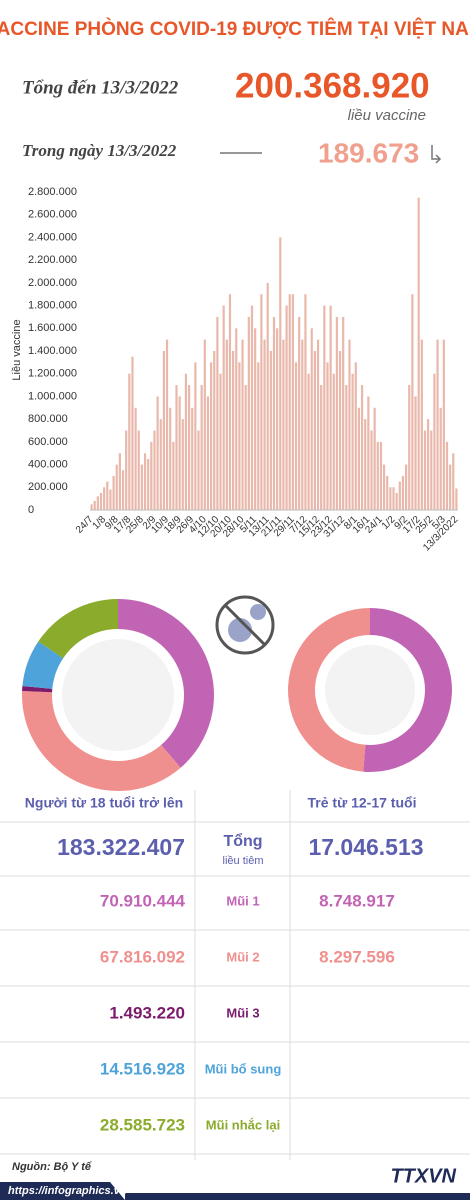  I want to click on dose-label: Mũi 3, so click(242, 1012).